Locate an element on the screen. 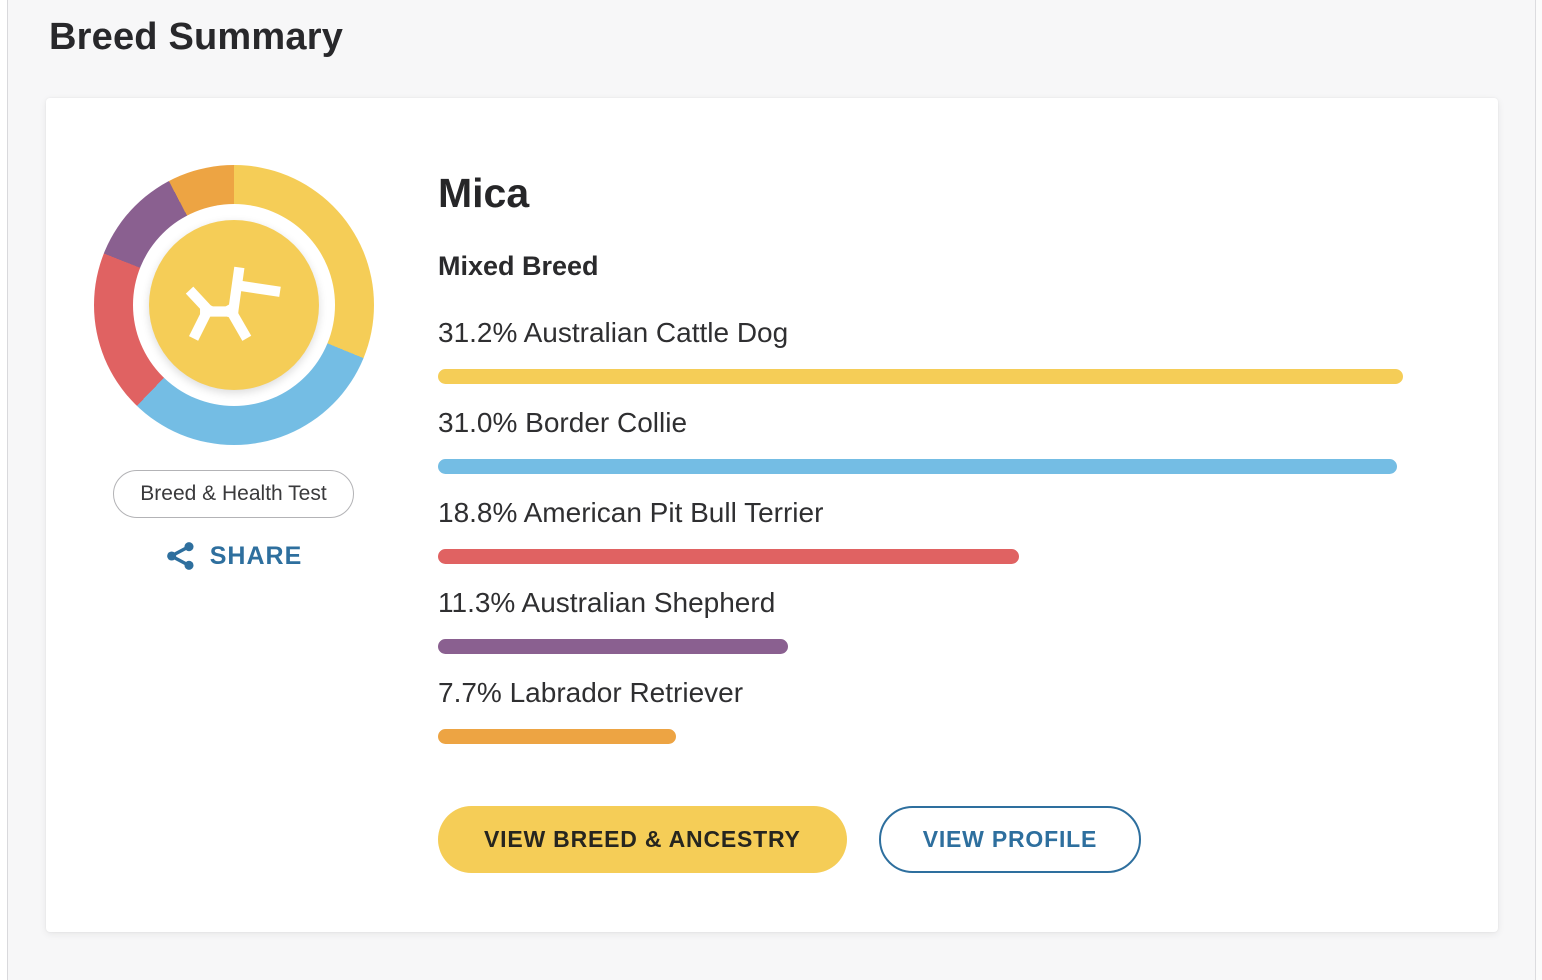 The height and width of the screenshot is (980, 1542). dog-logo-icon is located at coordinates (233, 303).